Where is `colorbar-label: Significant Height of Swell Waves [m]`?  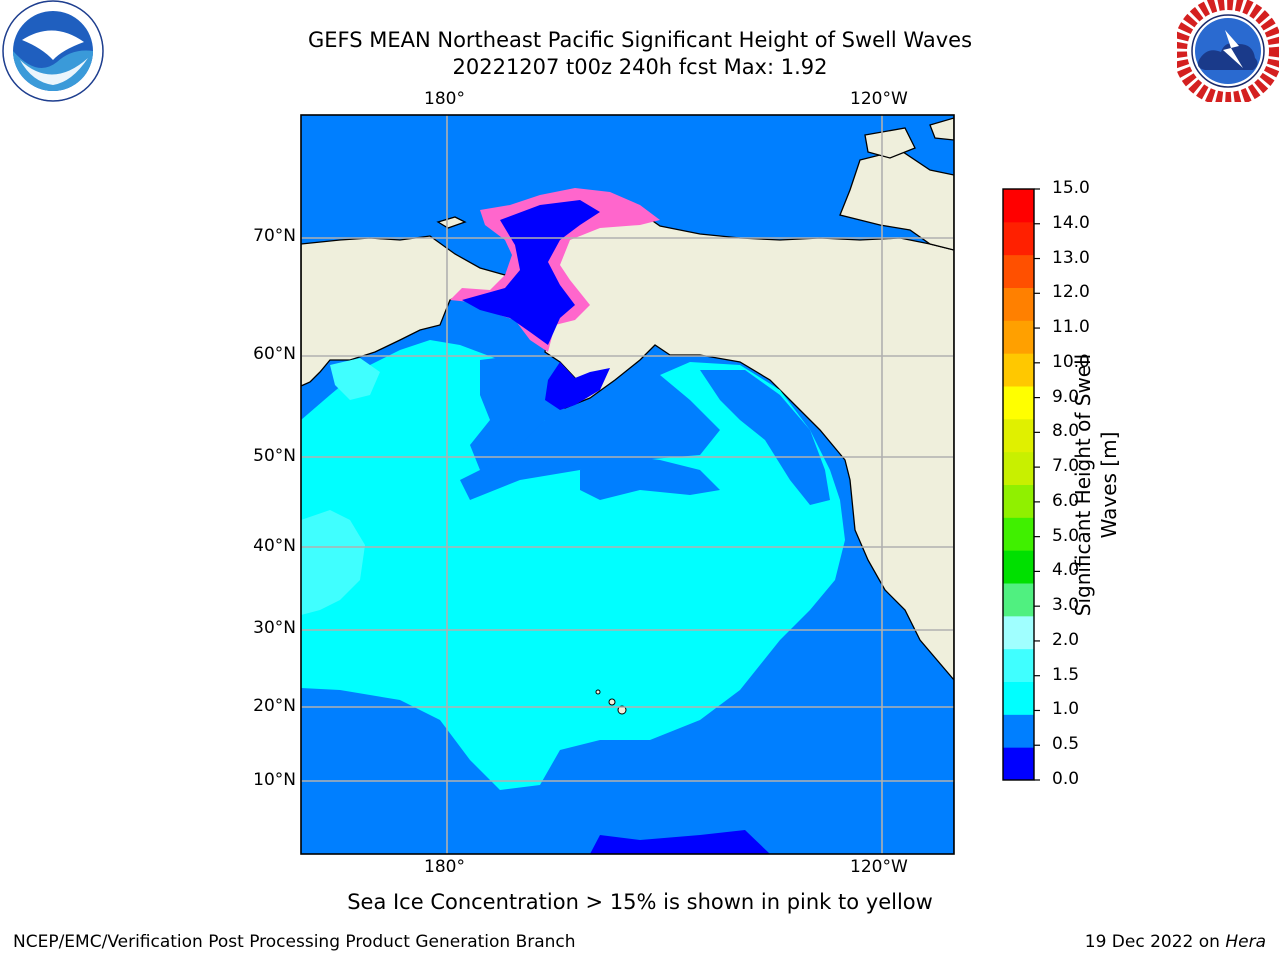 colorbar-label: Significant Height of Swell Waves [m] is located at coordinates (1096, 485).